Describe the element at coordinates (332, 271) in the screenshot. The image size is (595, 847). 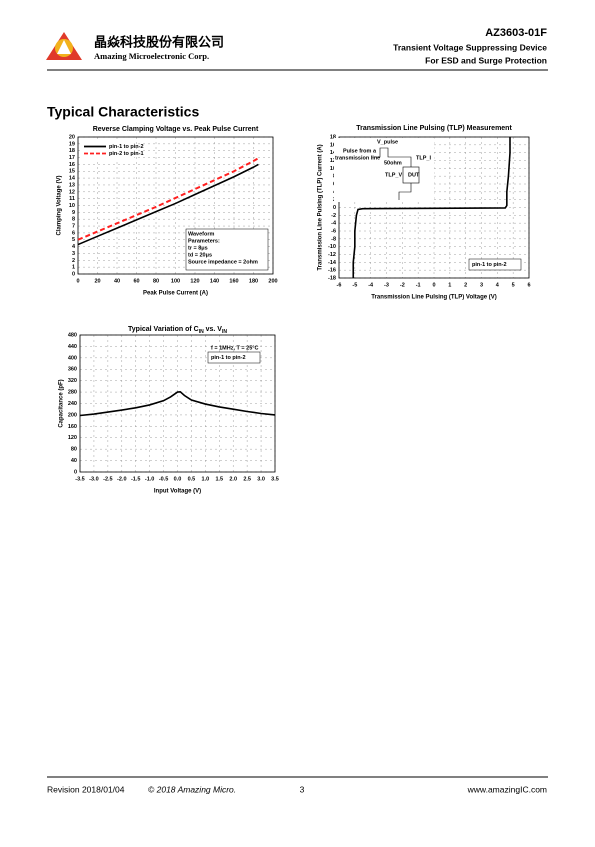
I see `y-tick-label: -16` at that location.